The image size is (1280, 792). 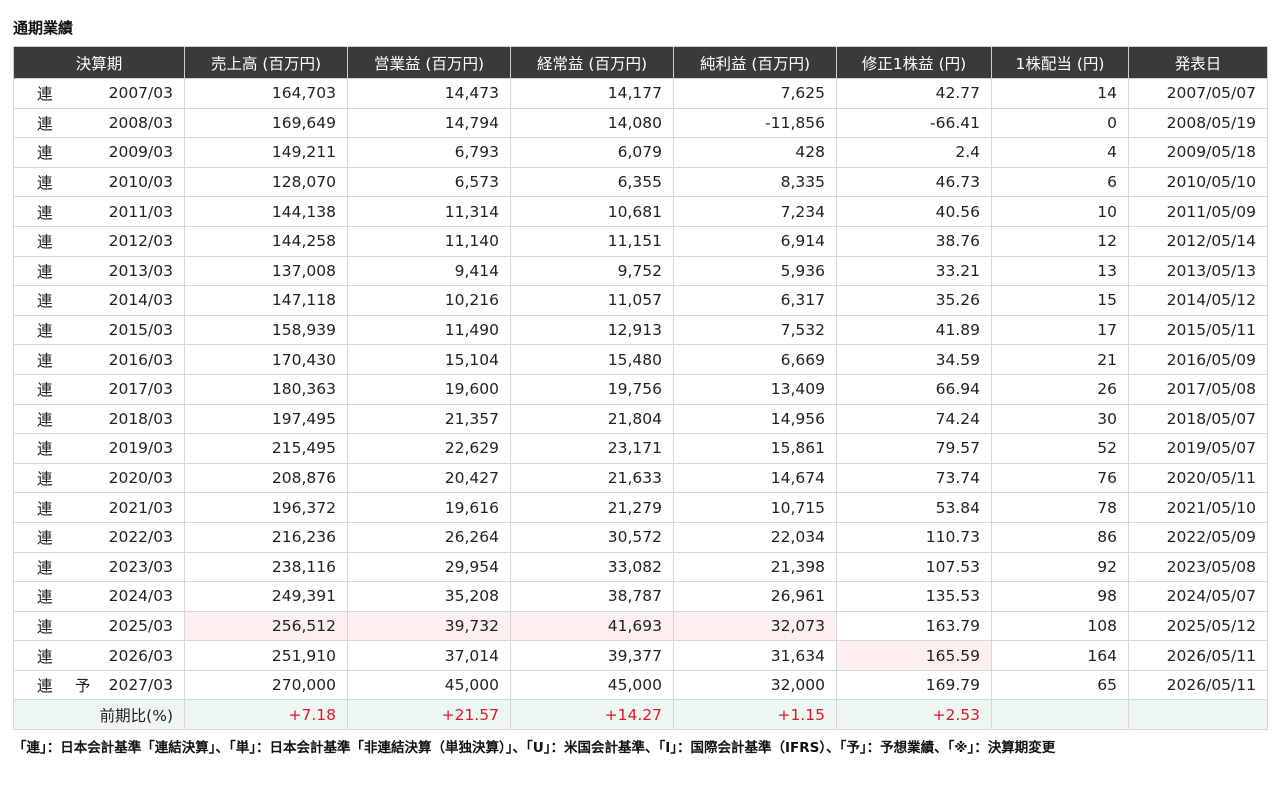 What do you see at coordinates (1198, 211) in the screenshot?
I see `cell-announce-date: 2011/05/09` at bounding box center [1198, 211].